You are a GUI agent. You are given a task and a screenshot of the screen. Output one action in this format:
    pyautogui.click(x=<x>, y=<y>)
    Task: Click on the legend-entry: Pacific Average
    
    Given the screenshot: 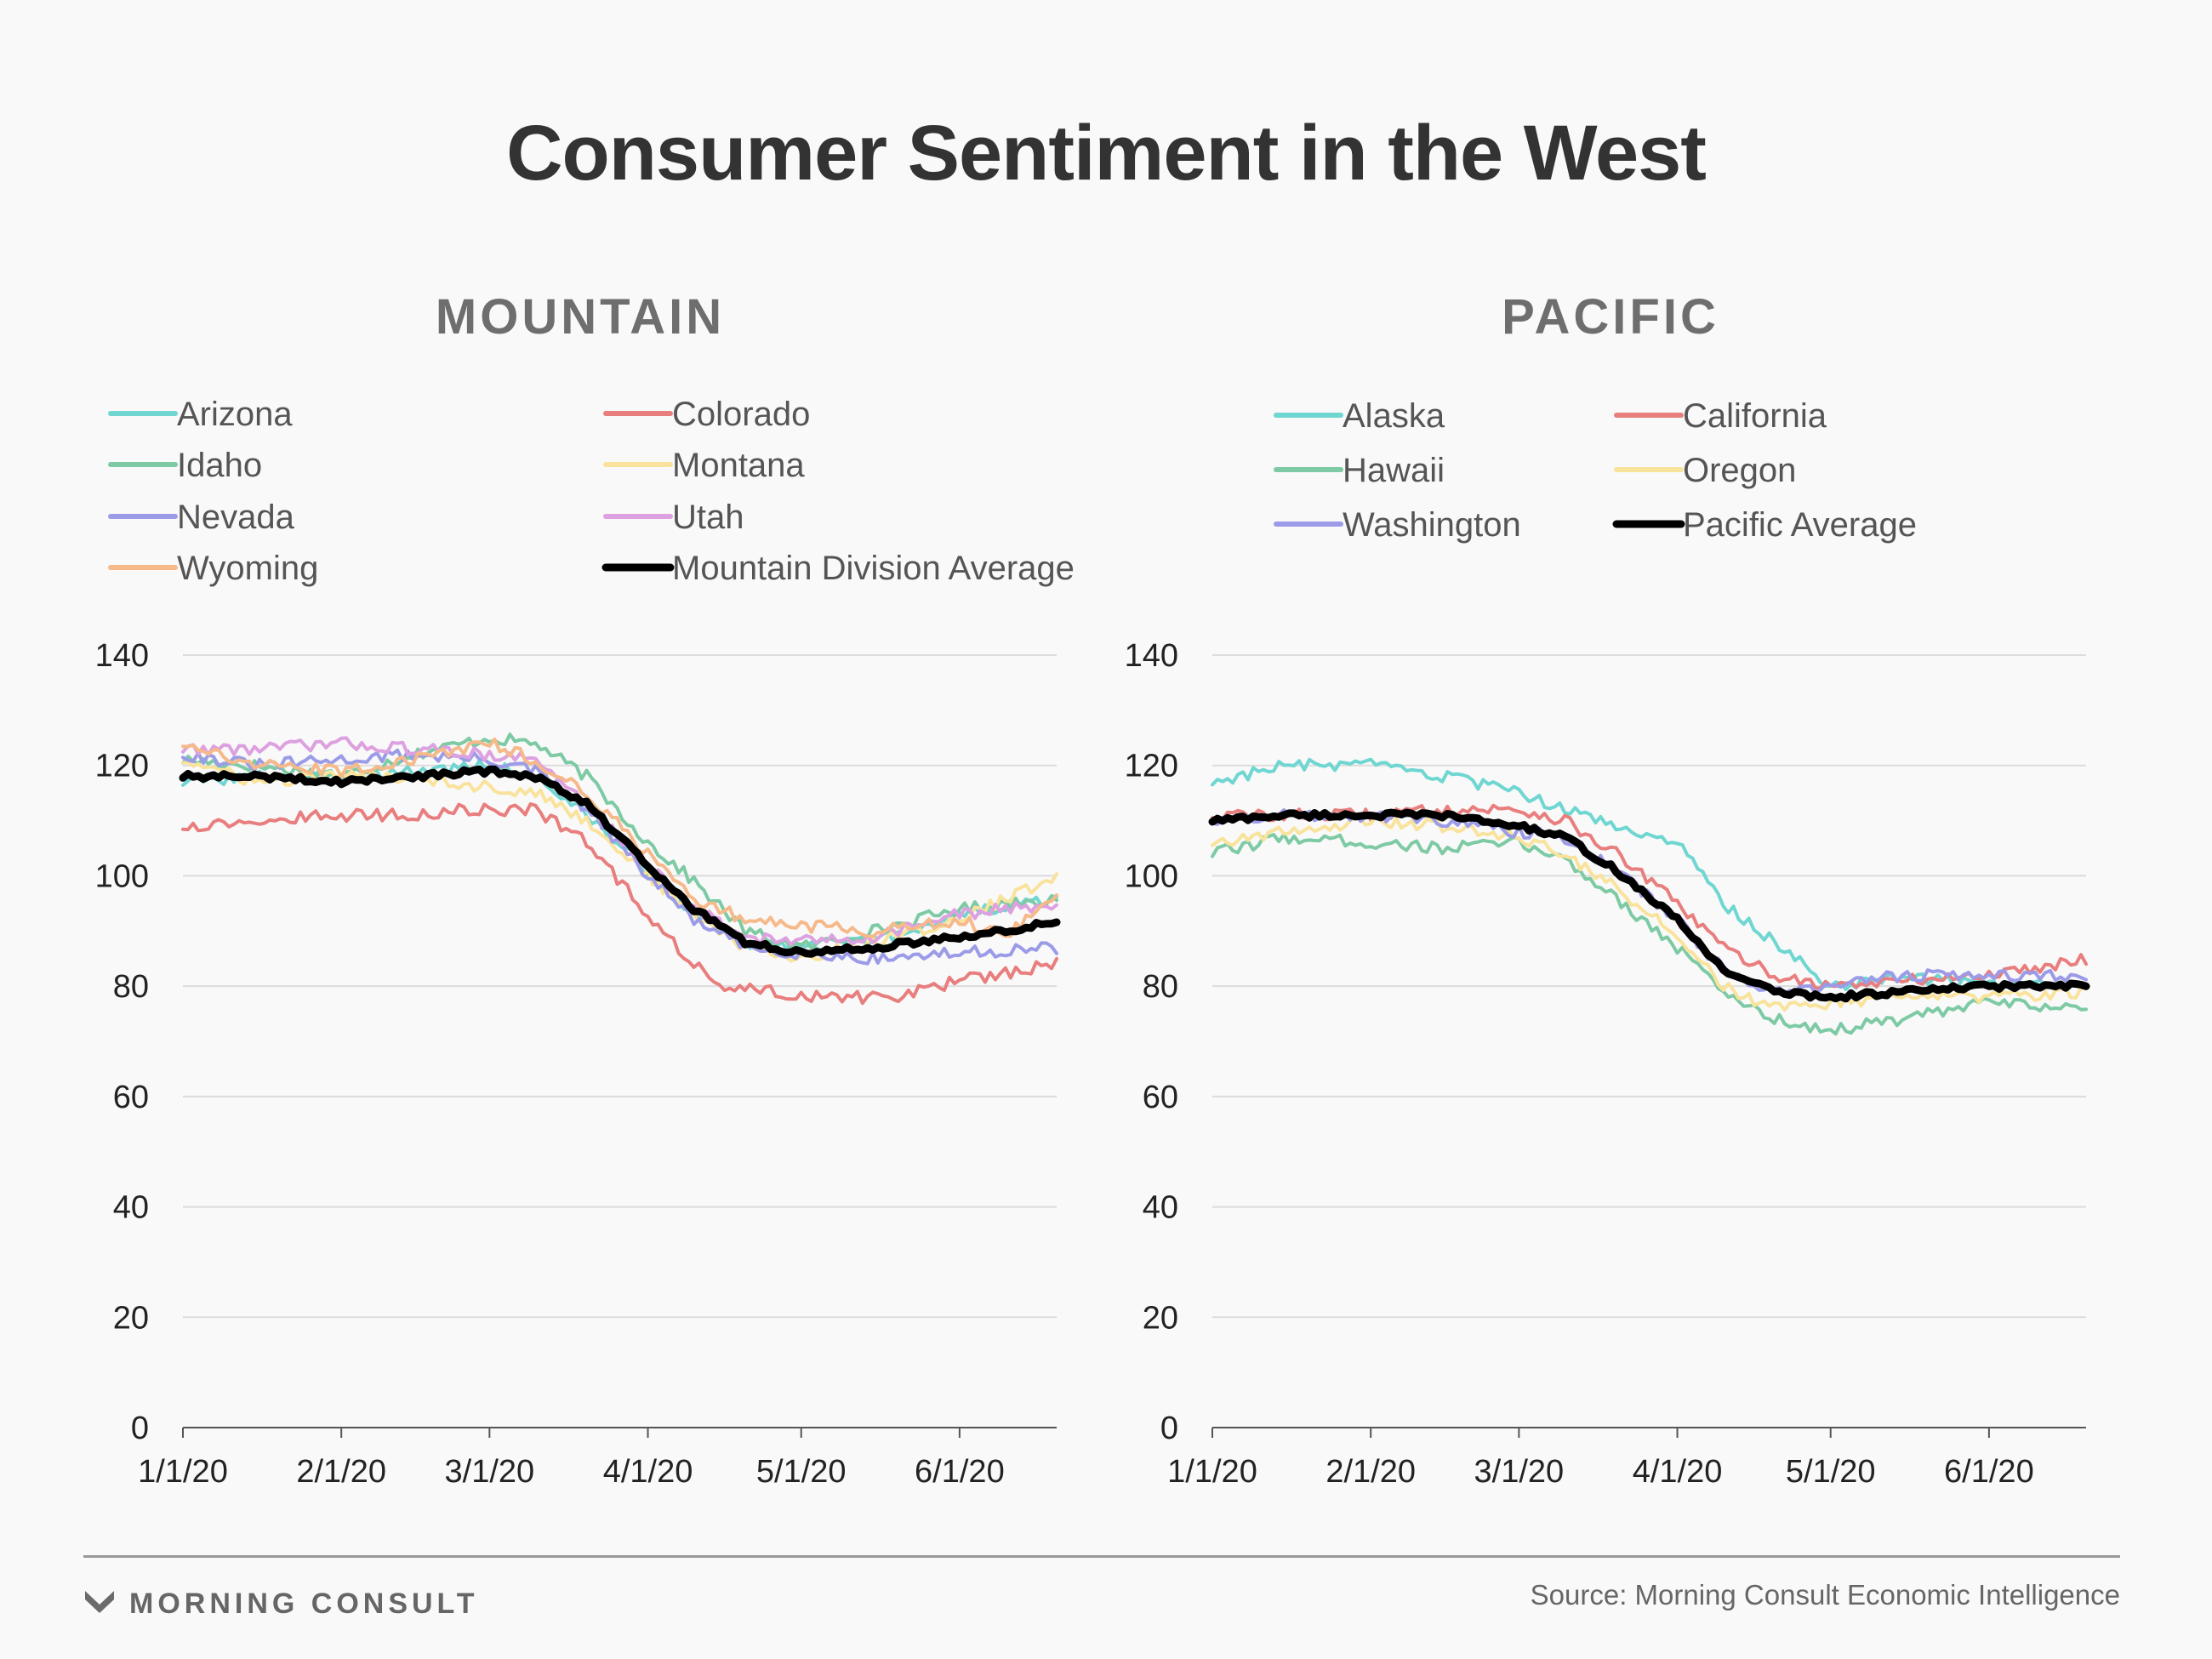 What is the action you would take?
    pyautogui.click(x=1800, y=525)
    